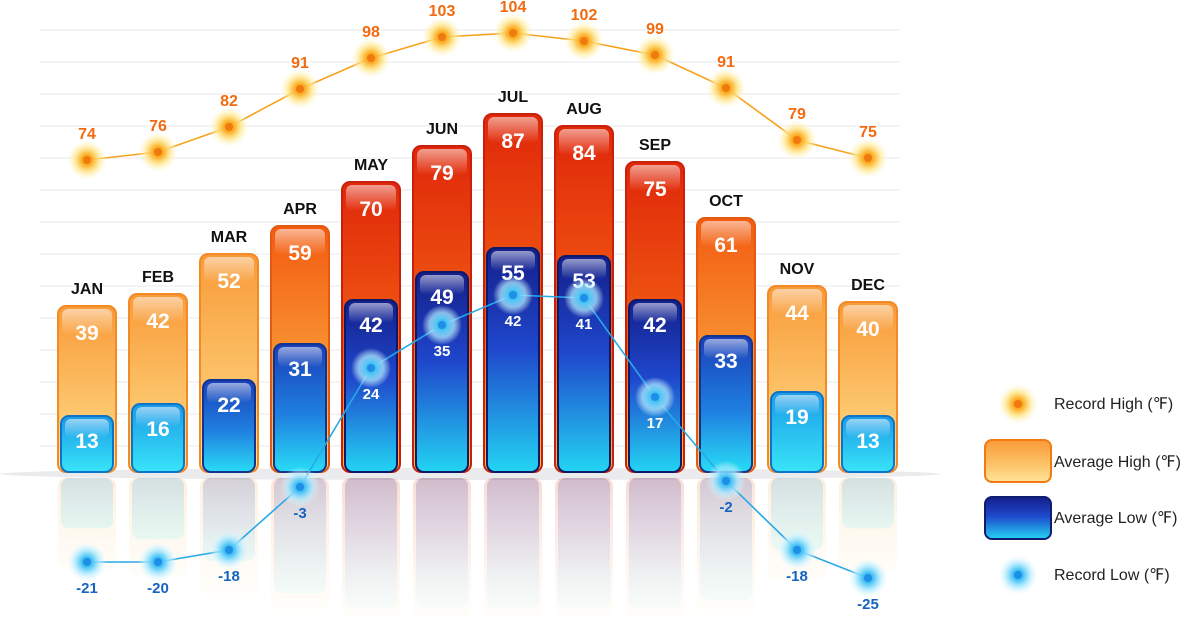 The height and width of the screenshot is (632, 1192). Describe the element at coordinates (584, 324) in the screenshot. I see `record-low-value: 41` at that location.